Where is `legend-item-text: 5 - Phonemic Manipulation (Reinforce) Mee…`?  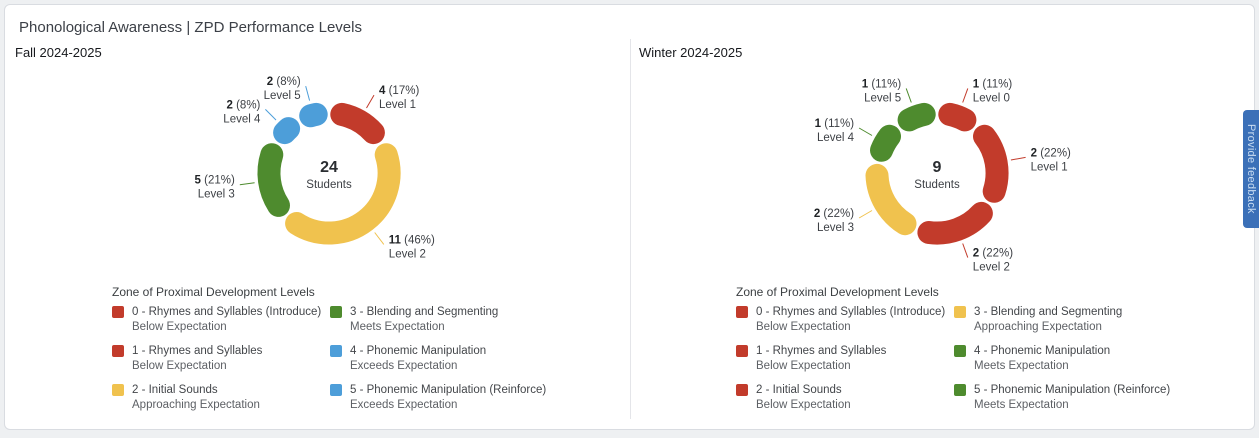
legend-item-text: 5 - Phonemic Manipulation (Reinforce) Mee… is located at coordinates (1072, 398).